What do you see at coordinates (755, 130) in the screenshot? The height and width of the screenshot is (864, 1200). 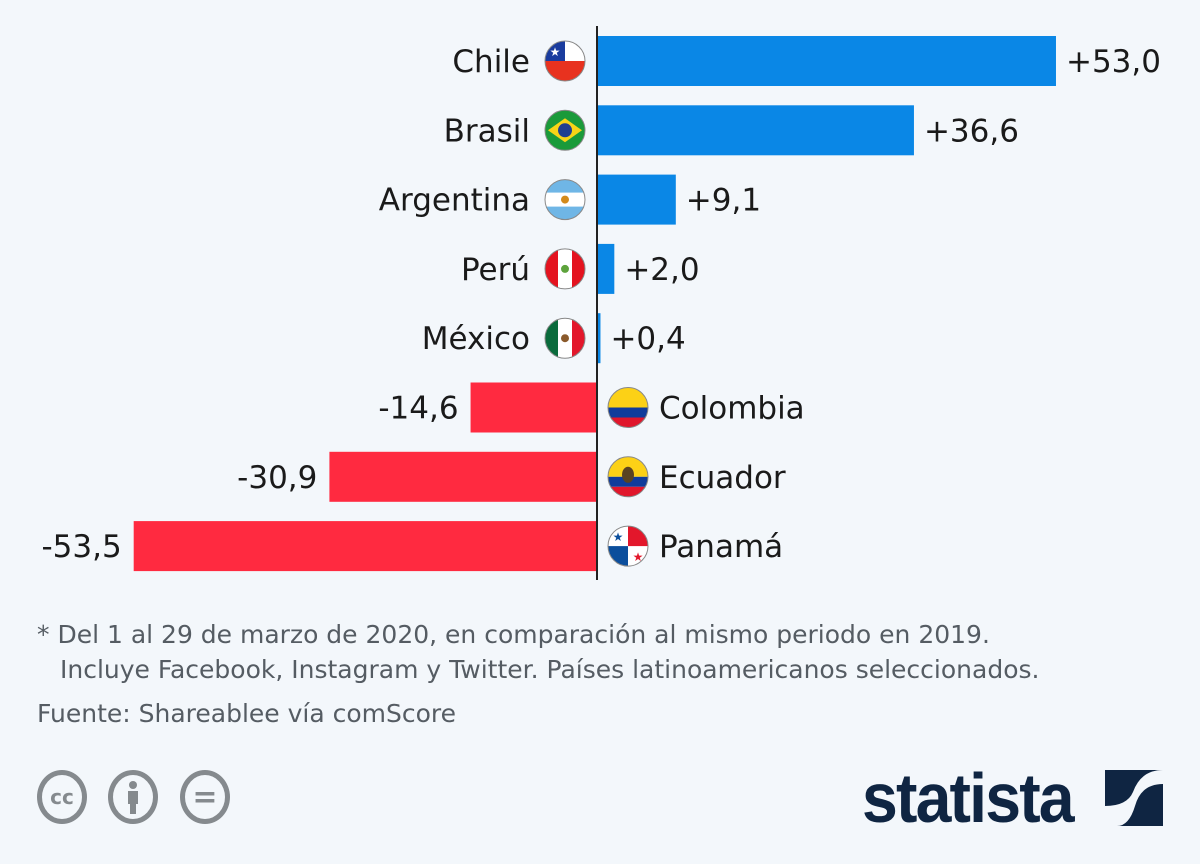 I see `bar-brasil` at bounding box center [755, 130].